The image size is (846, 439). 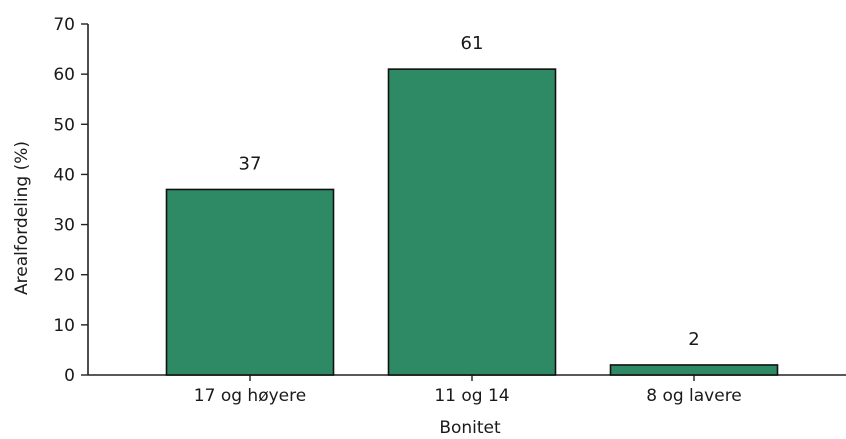 I want to click on category-label: 17 og høyere, so click(x=250, y=396).